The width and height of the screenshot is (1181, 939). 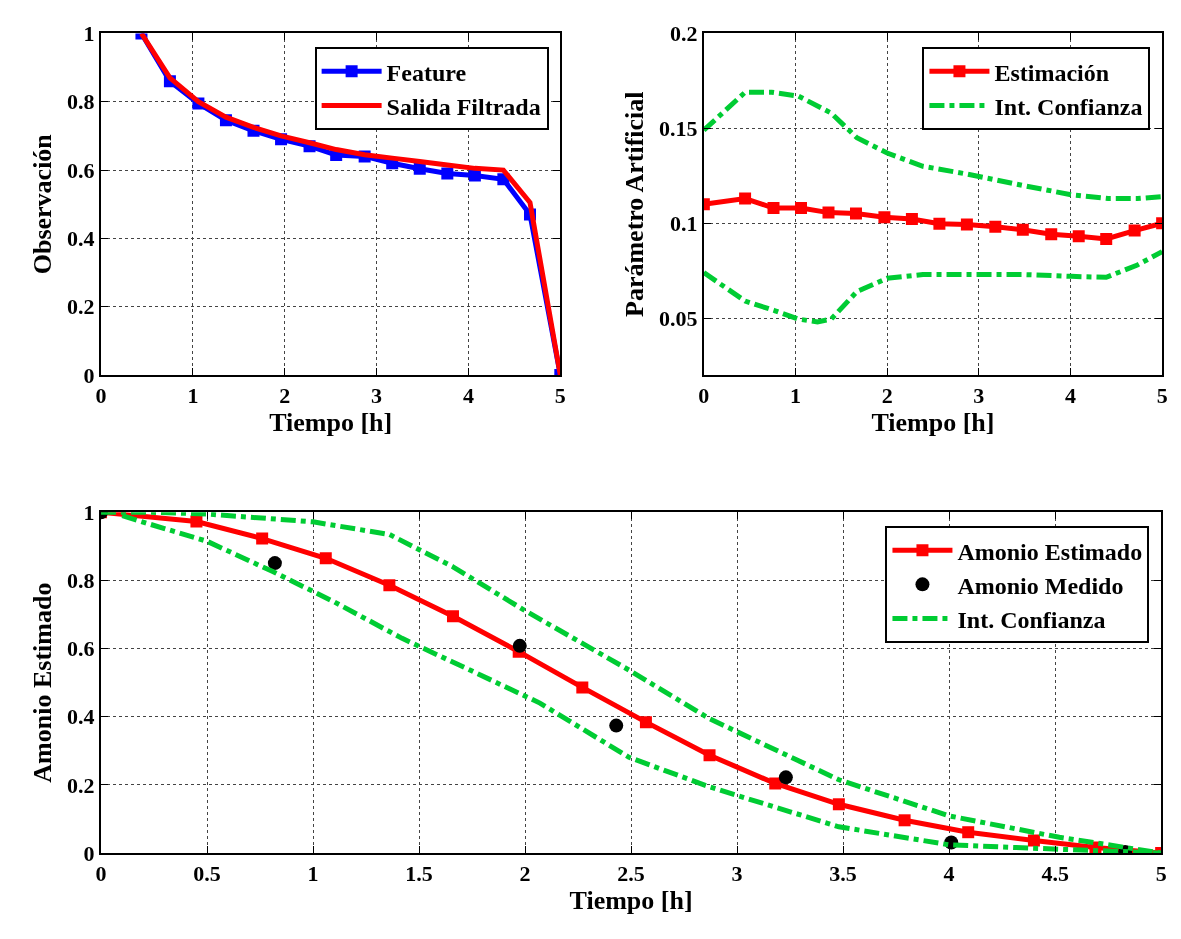 What do you see at coordinates (1040, 585) in the screenshot?
I see `legend-label: Amonio Medido` at bounding box center [1040, 585].